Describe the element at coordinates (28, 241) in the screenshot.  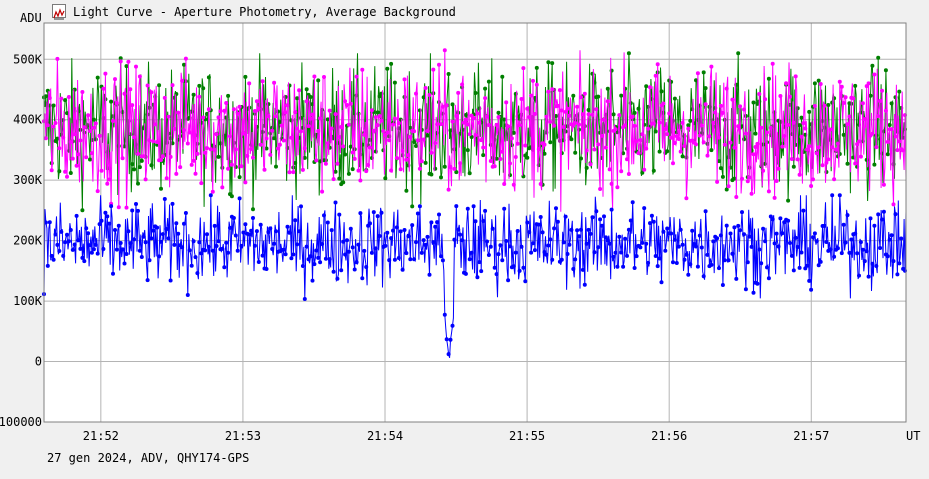
I see `y-tick-label: 200K` at that location.